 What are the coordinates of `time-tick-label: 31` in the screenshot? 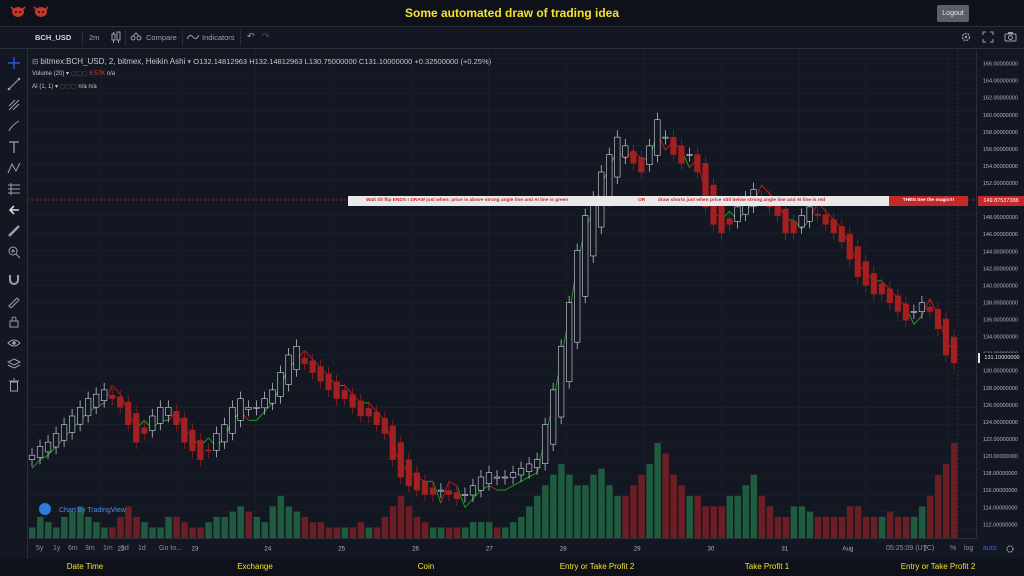 It's located at (784, 548).